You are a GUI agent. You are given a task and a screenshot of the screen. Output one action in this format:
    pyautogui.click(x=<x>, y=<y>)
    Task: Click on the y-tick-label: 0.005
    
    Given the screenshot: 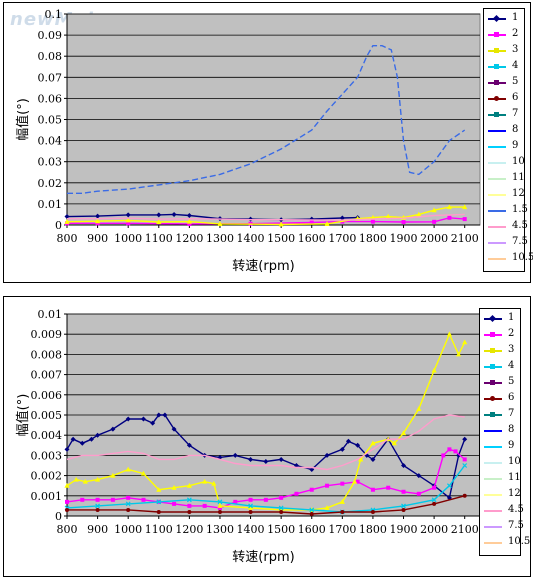 What is the action you would take?
    pyautogui.click(x=47, y=415)
    